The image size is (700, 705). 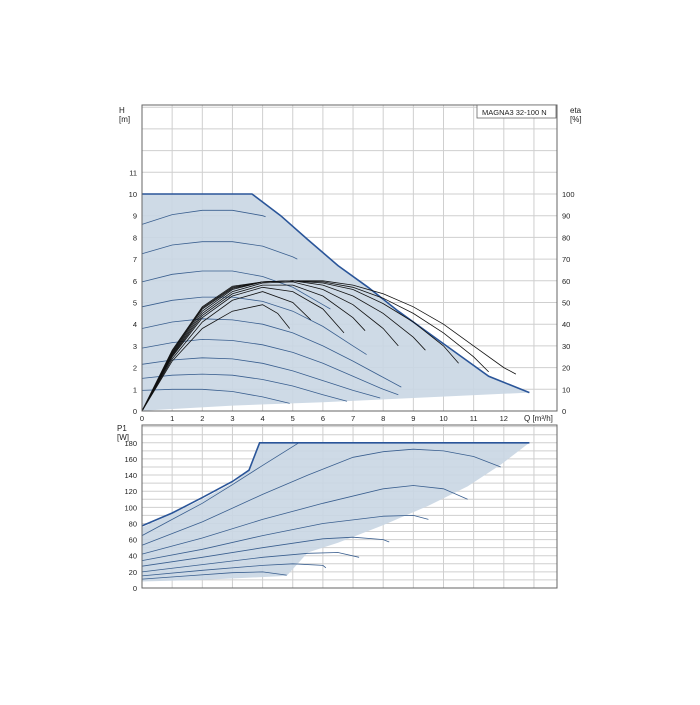 I want to click on x-tick-label: 0, so click(x=142, y=418).